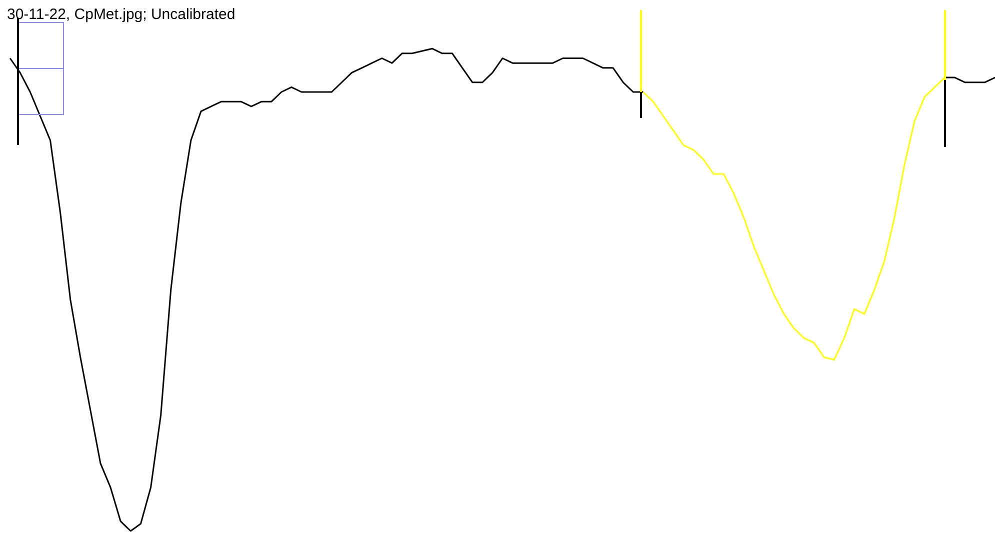 This screenshot has height=533, width=995. What do you see at coordinates (121, 14) in the screenshot?
I see `chart-title: 30-11-22, CpMet.jpg; Uncalibrated` at bounding box center [121, 14].